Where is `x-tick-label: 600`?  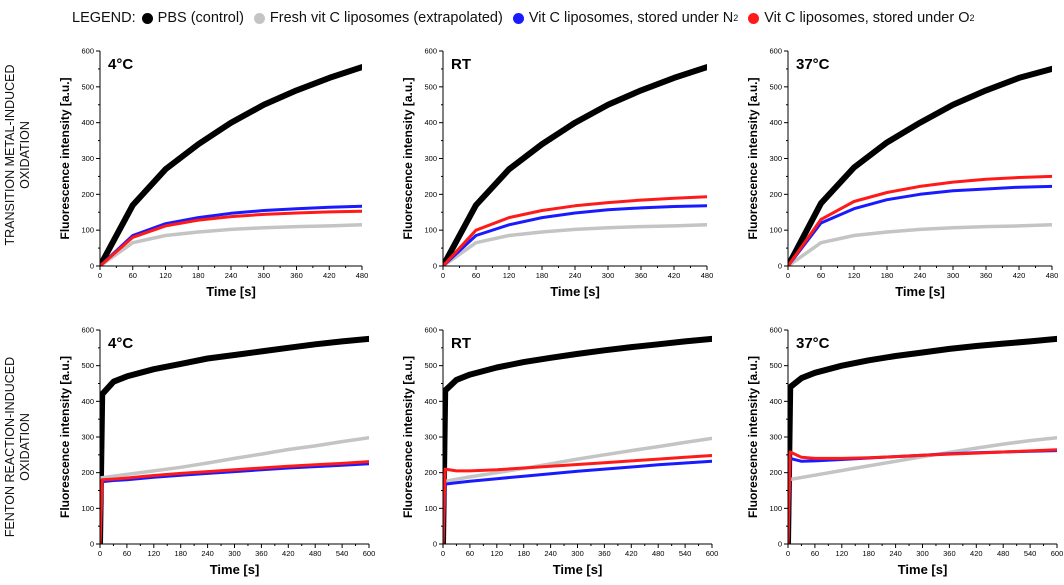
x-tick-label: 600 is located at coordinates (712, 553).